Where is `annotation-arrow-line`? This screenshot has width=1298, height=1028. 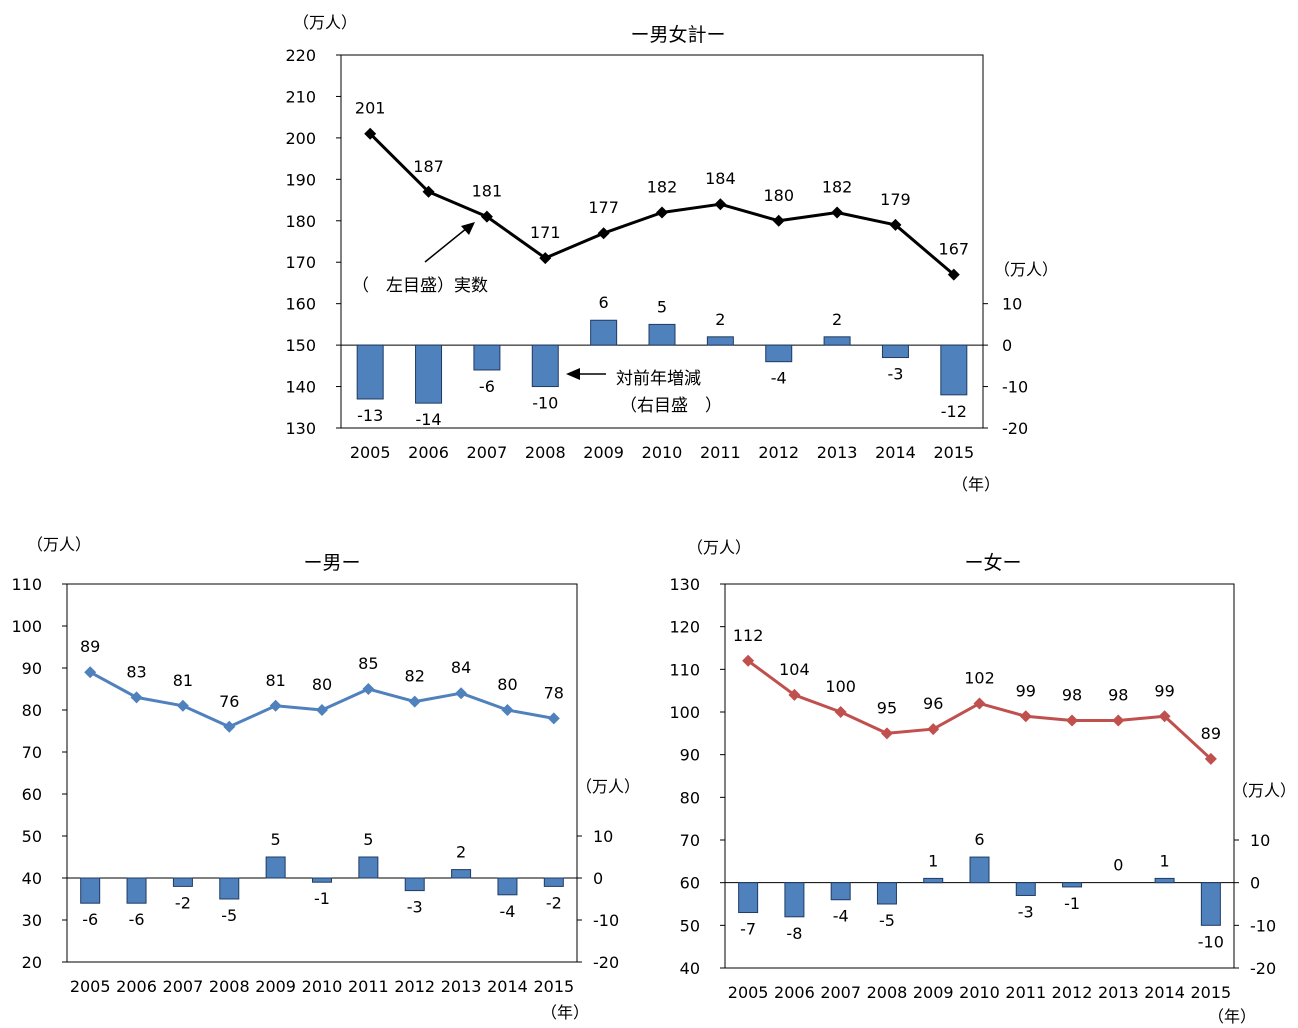 annotation-arrow-line is located at coordinates (446, 245).